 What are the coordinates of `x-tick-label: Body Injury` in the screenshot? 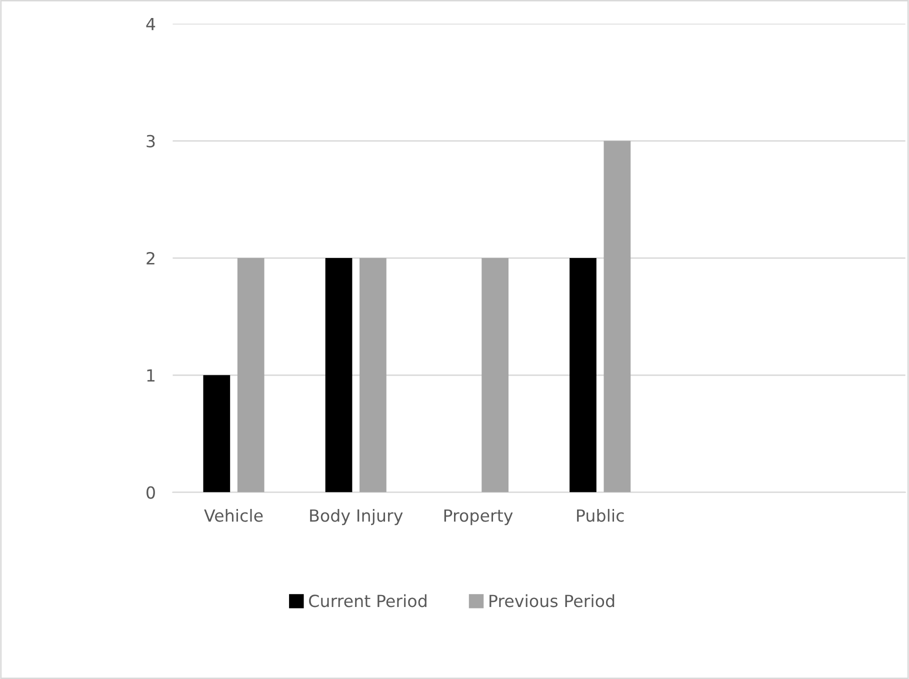 It's located at (356, 517).